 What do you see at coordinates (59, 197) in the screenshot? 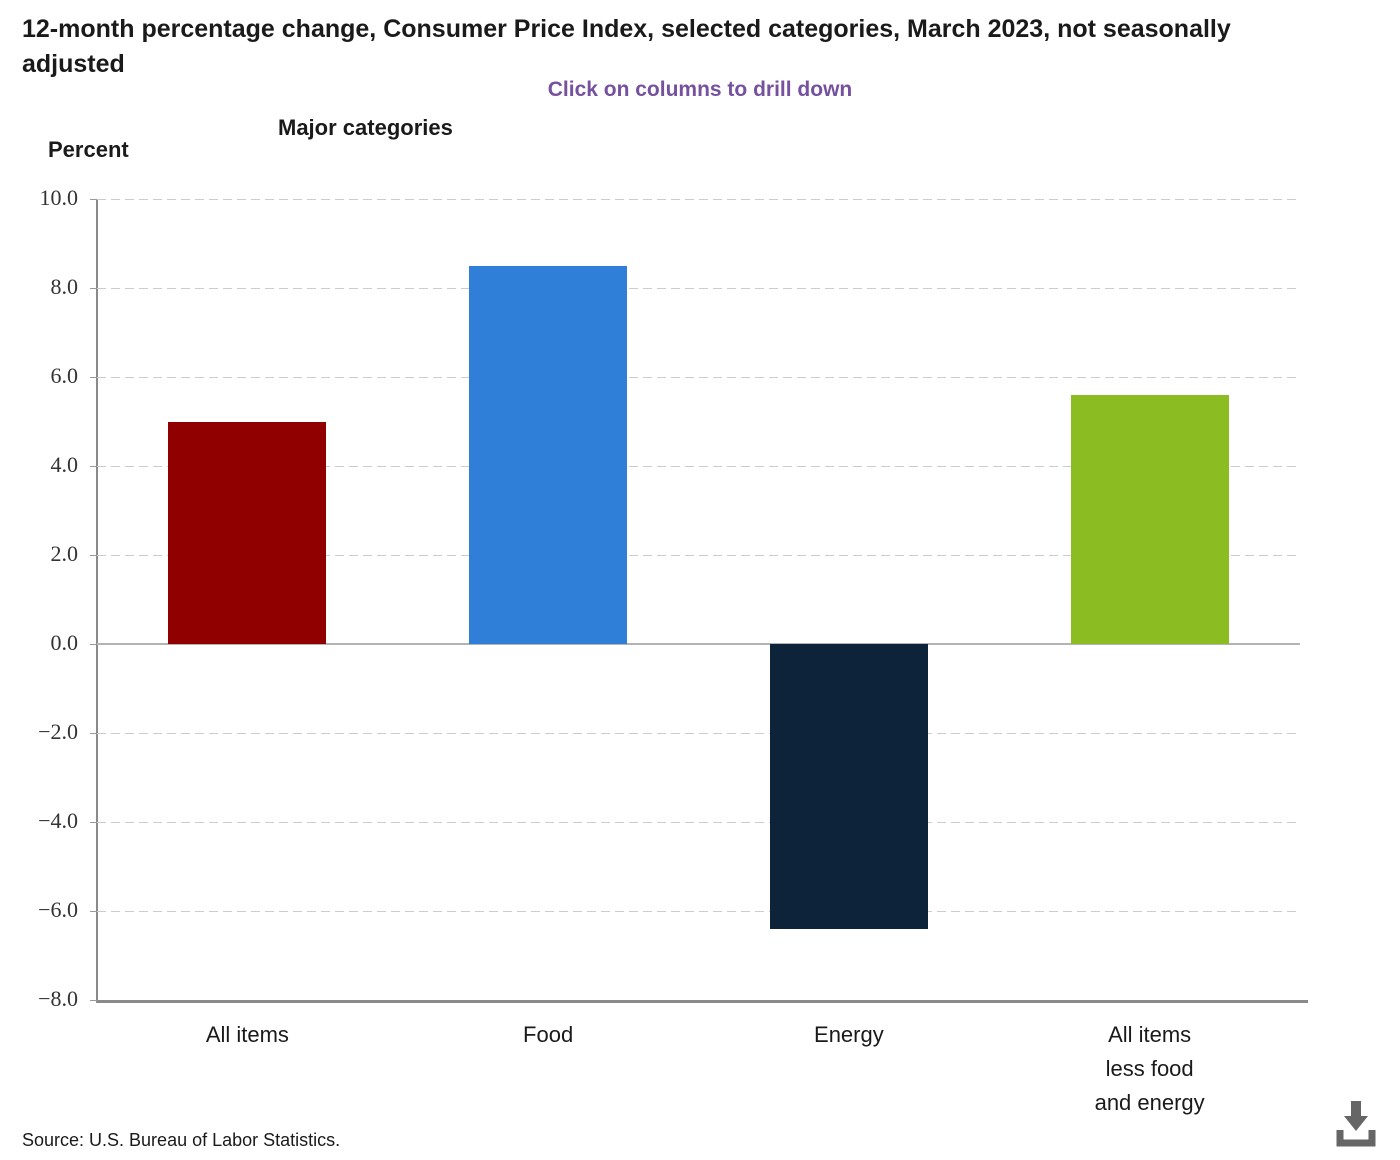
I see `y-tick-label: 10.0` at bounding box center [59, 197].